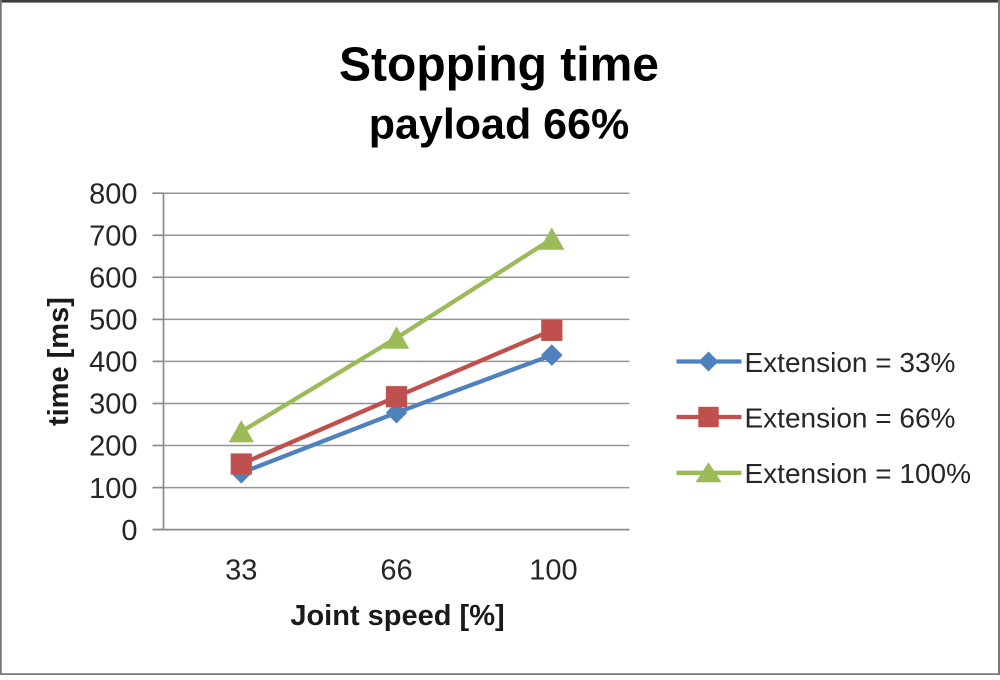 The height and width of the screenshot is (680, 1000). Describe the element at coordinates (850, 417) in the screenshot. I see `svg-text: Extension = 66%` at that location.